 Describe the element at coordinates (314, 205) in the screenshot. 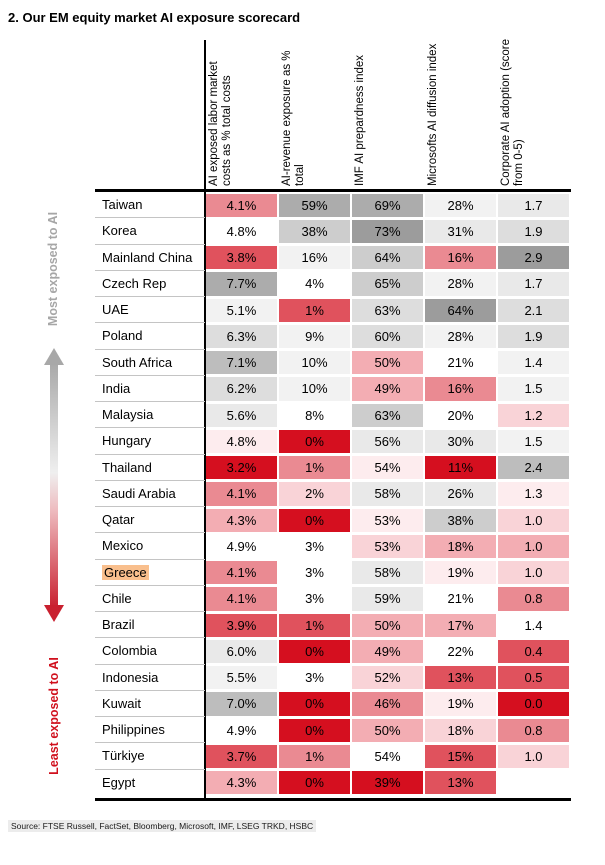

I see `value-cell: 59%` at that location.